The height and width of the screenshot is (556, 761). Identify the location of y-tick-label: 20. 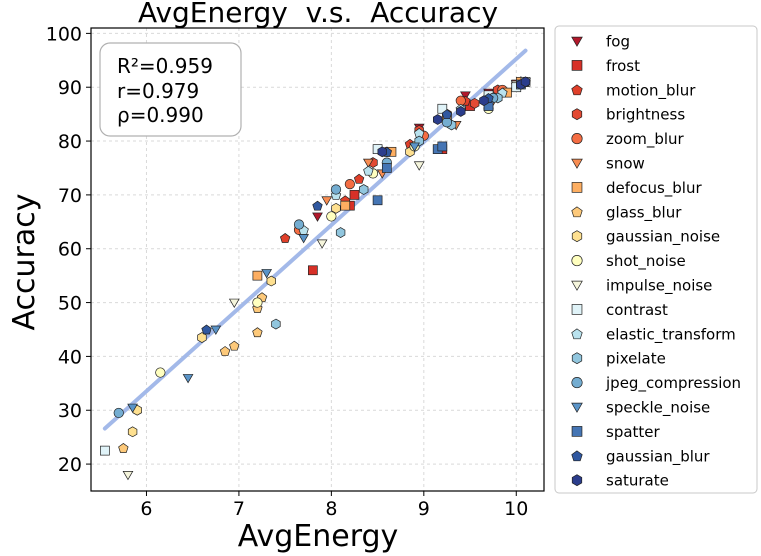
(70, 465).